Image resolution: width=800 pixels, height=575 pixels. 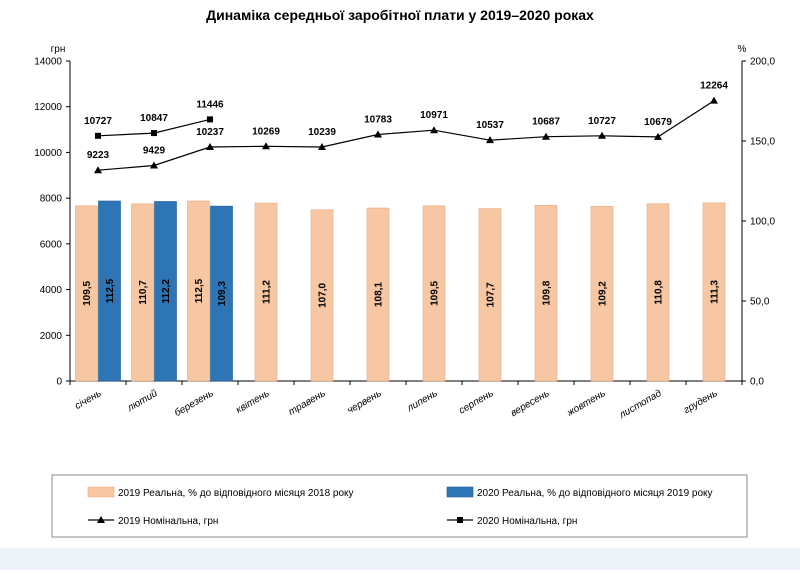 What do you see at coordinates (460, 492) in the screenshot?
I see `legend-swatch-2020-real` at bounding box center [460, 492].